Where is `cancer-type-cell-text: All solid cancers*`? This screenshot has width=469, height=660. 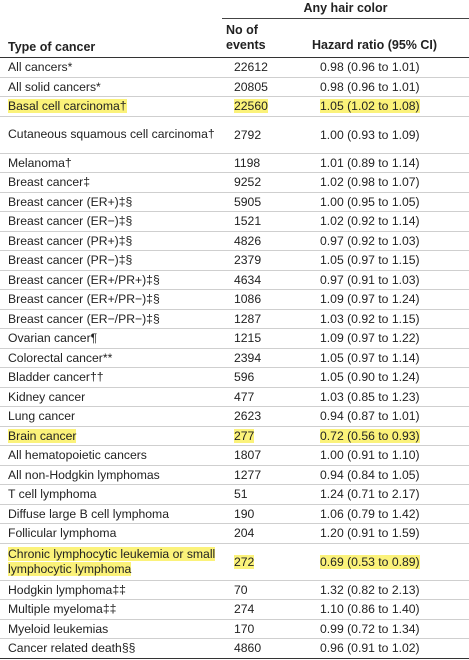 cancer-type-cell-text: All solid cancers* is located at coordinates (54, 86).